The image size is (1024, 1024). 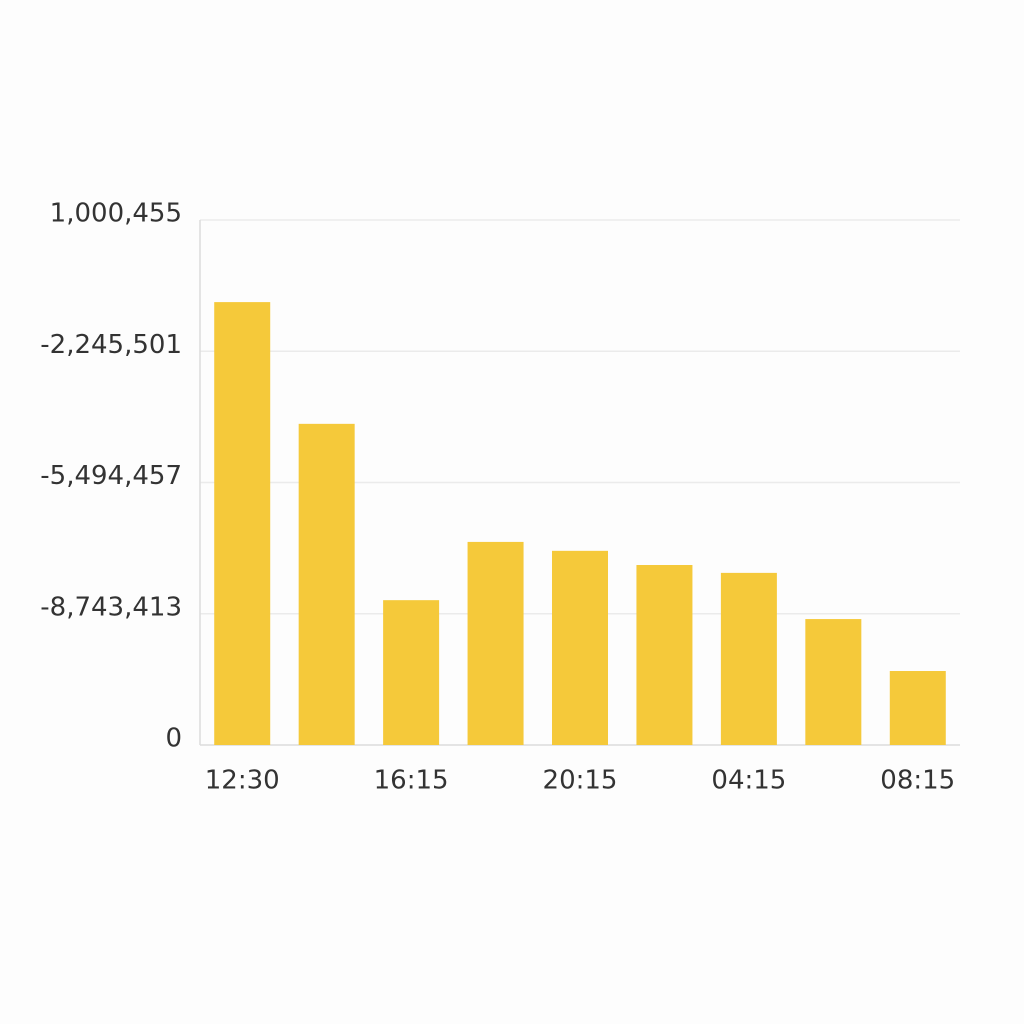 I want to click on x-tick-label: 08:15, so click(x=917, y=781).